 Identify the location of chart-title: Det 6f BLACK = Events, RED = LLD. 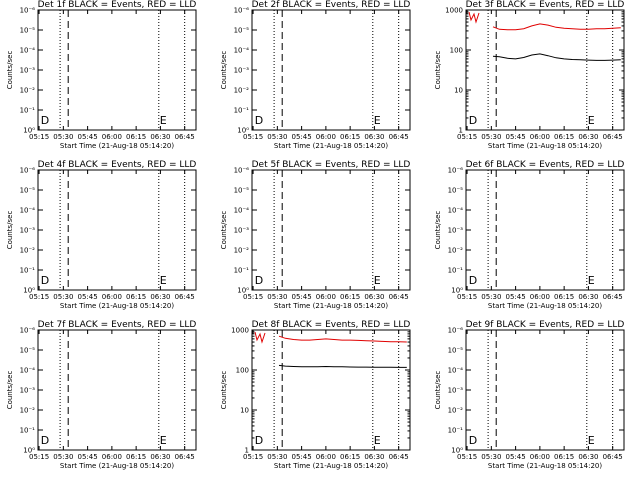
(545, 165).